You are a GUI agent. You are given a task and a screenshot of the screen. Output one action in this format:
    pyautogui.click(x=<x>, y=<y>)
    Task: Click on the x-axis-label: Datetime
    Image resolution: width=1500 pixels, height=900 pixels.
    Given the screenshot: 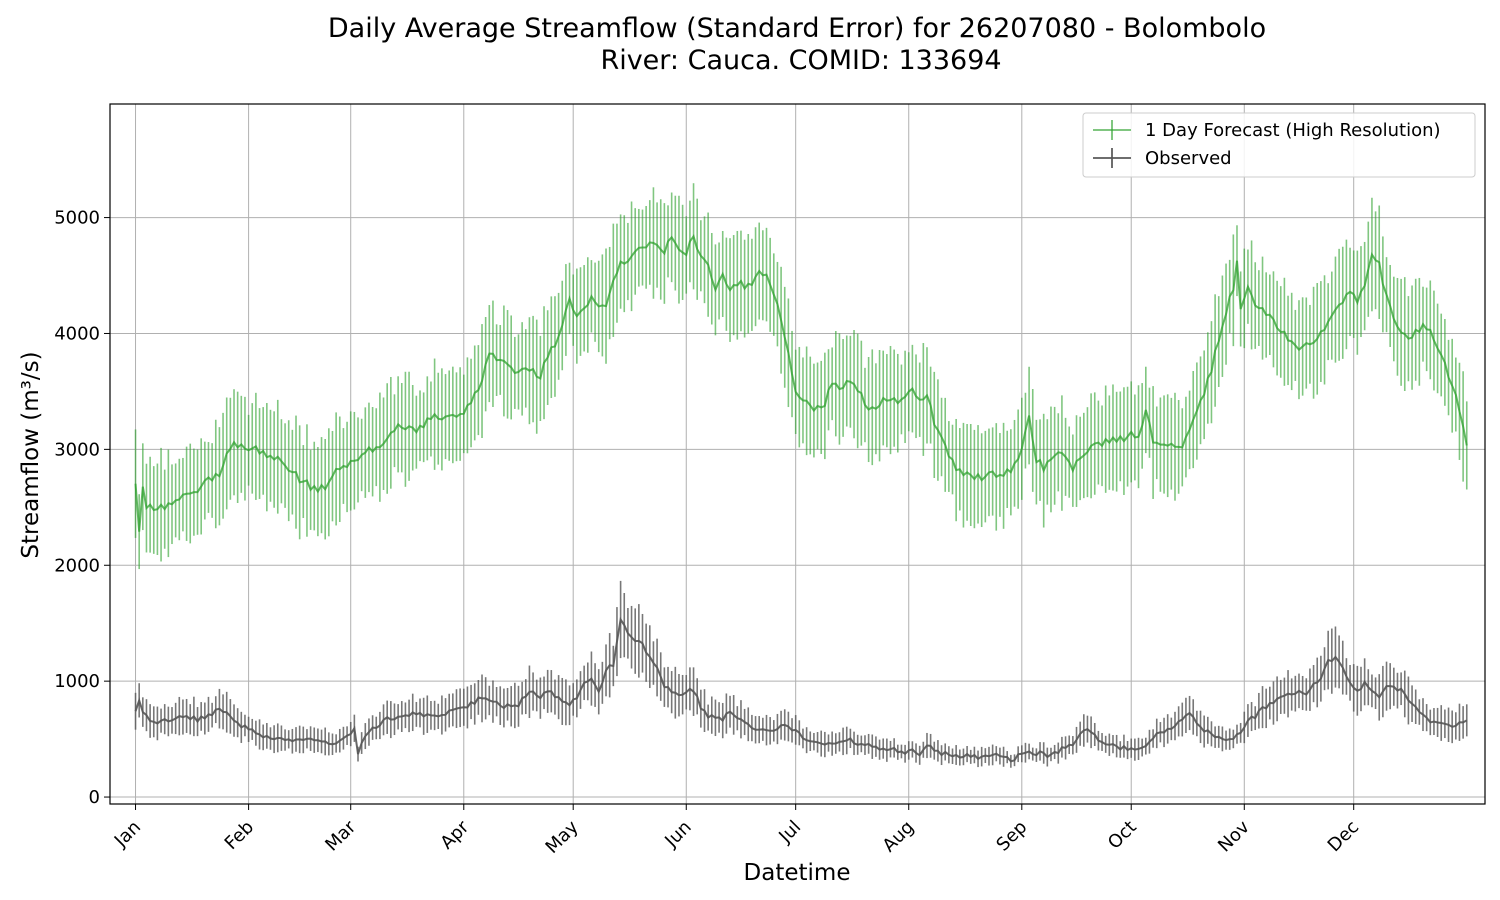 What is the action you would take?
    pyautogui.click(x=797, y=873)
    